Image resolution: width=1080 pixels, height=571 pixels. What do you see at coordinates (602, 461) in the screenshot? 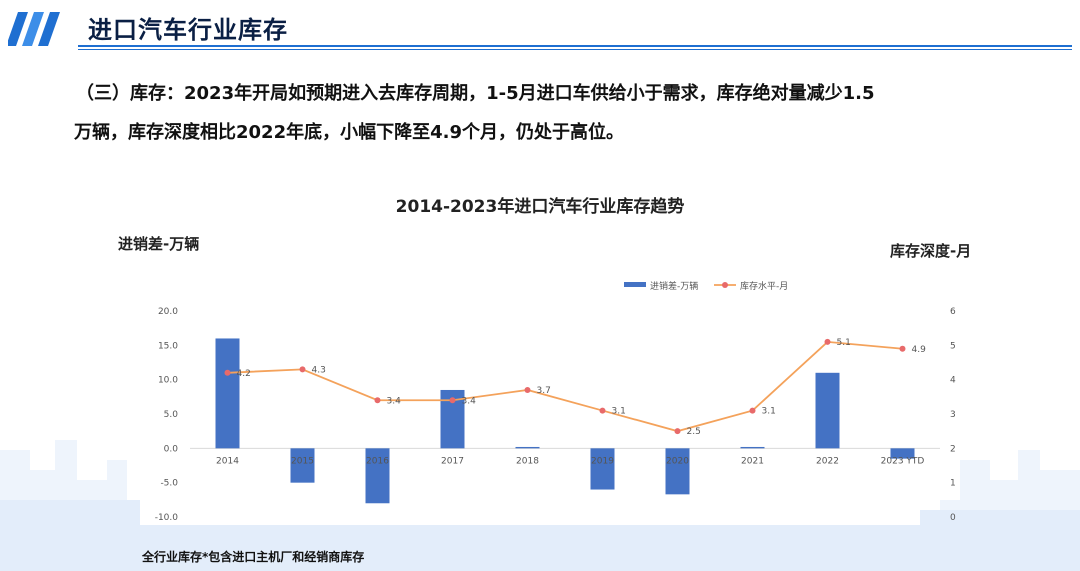
I see `x-tick-label: 2019` at bounding box center [602, 461].